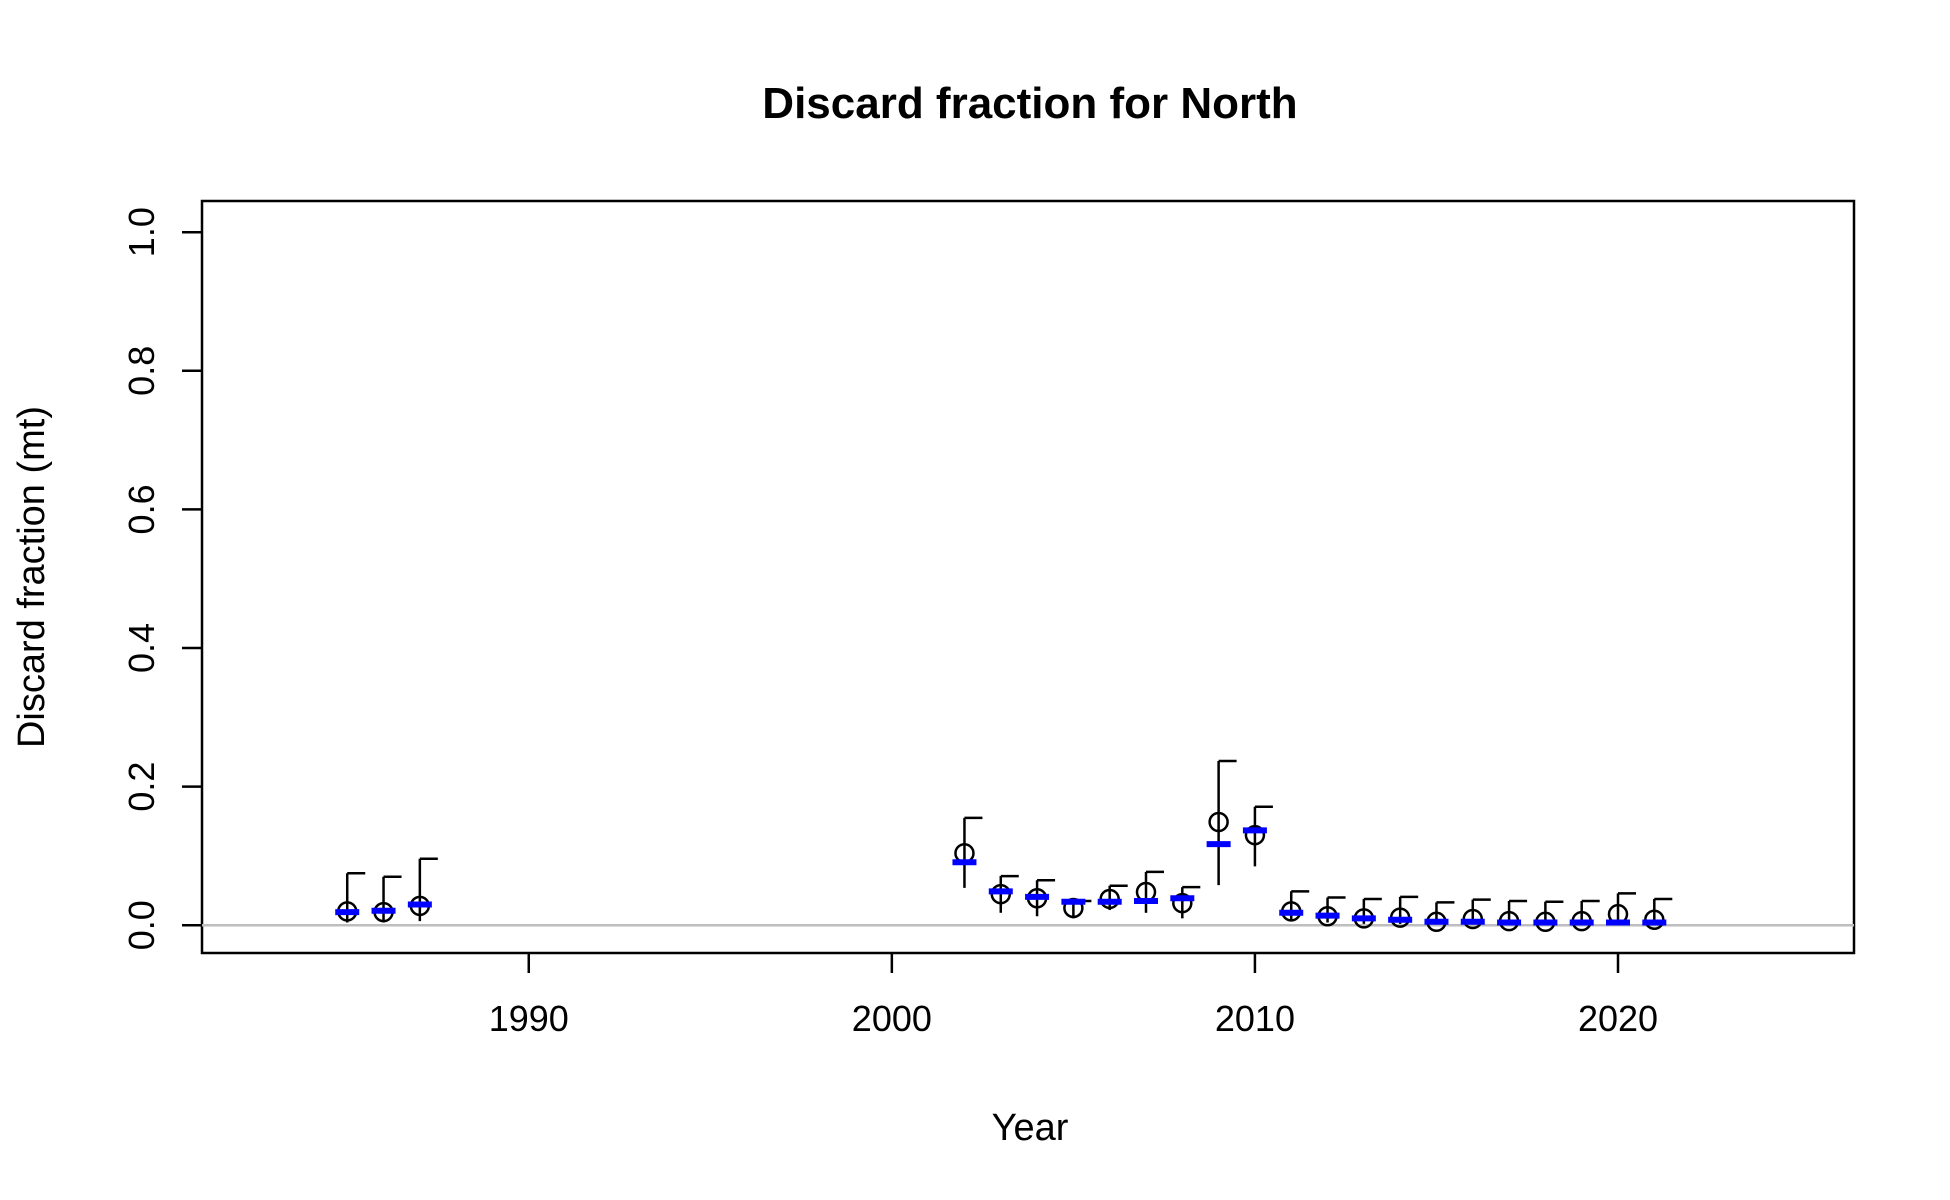 The image size is (1950, 1200). I want to click on y-tick-label: 0.8, so click(141, 371).